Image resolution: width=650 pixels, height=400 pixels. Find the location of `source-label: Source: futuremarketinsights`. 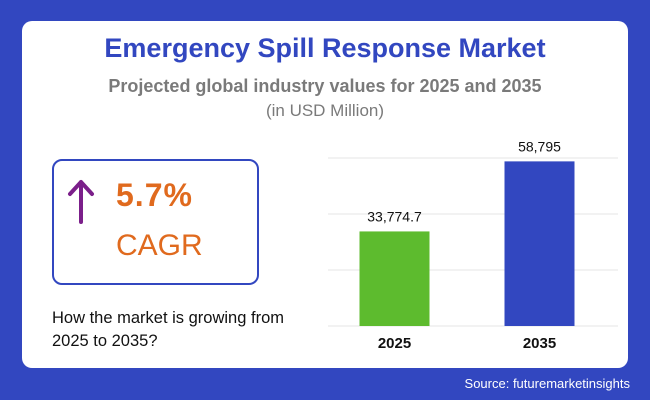

source-label: Source: futuremarketinsights is located at coordinates (547, 383).